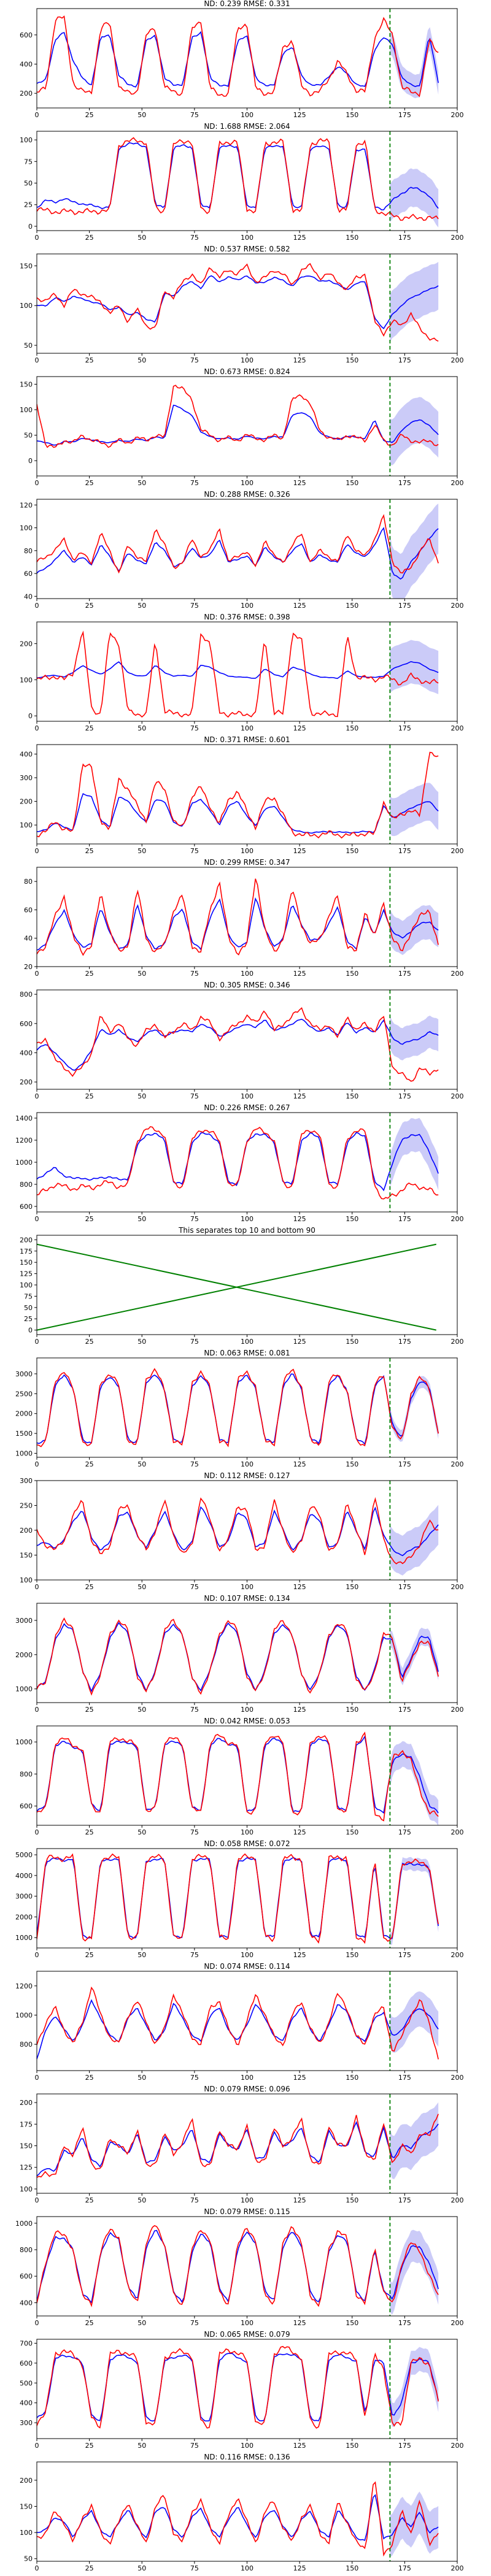  Describe the element at coordinates (29, 1296) in the screenshot. I see `y-tick-label: 75` at that location.